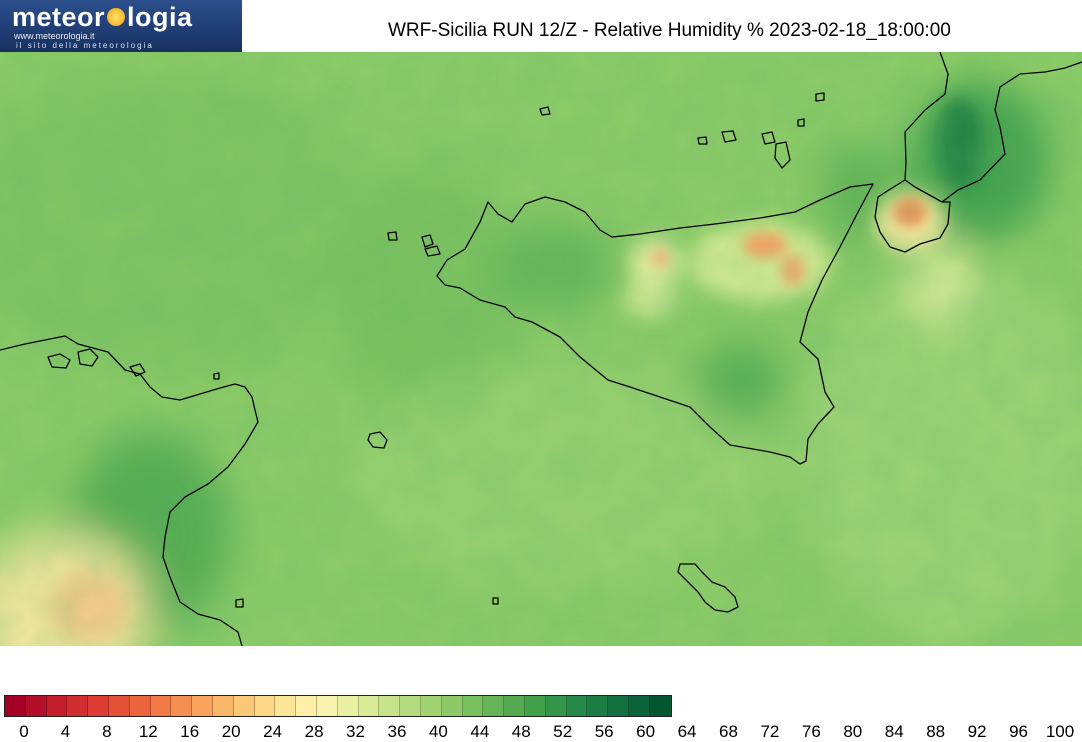 This screenshot has width=1082, height=742. Describe the element at coordinates (770, 731) in the screenshot. I see `colorbar-tick-label: 72` at that location.